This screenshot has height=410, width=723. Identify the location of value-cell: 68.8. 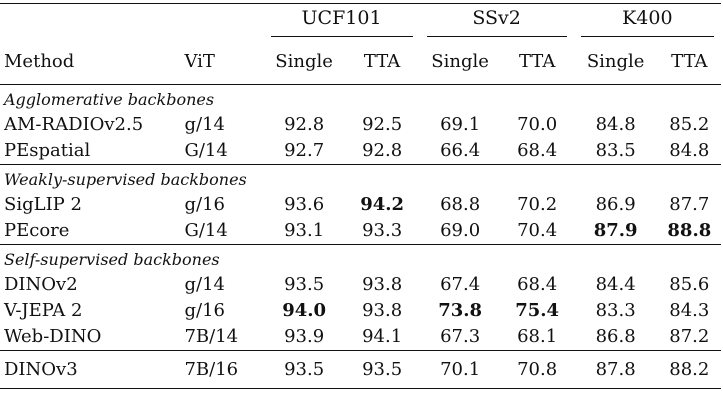
(460, 204).